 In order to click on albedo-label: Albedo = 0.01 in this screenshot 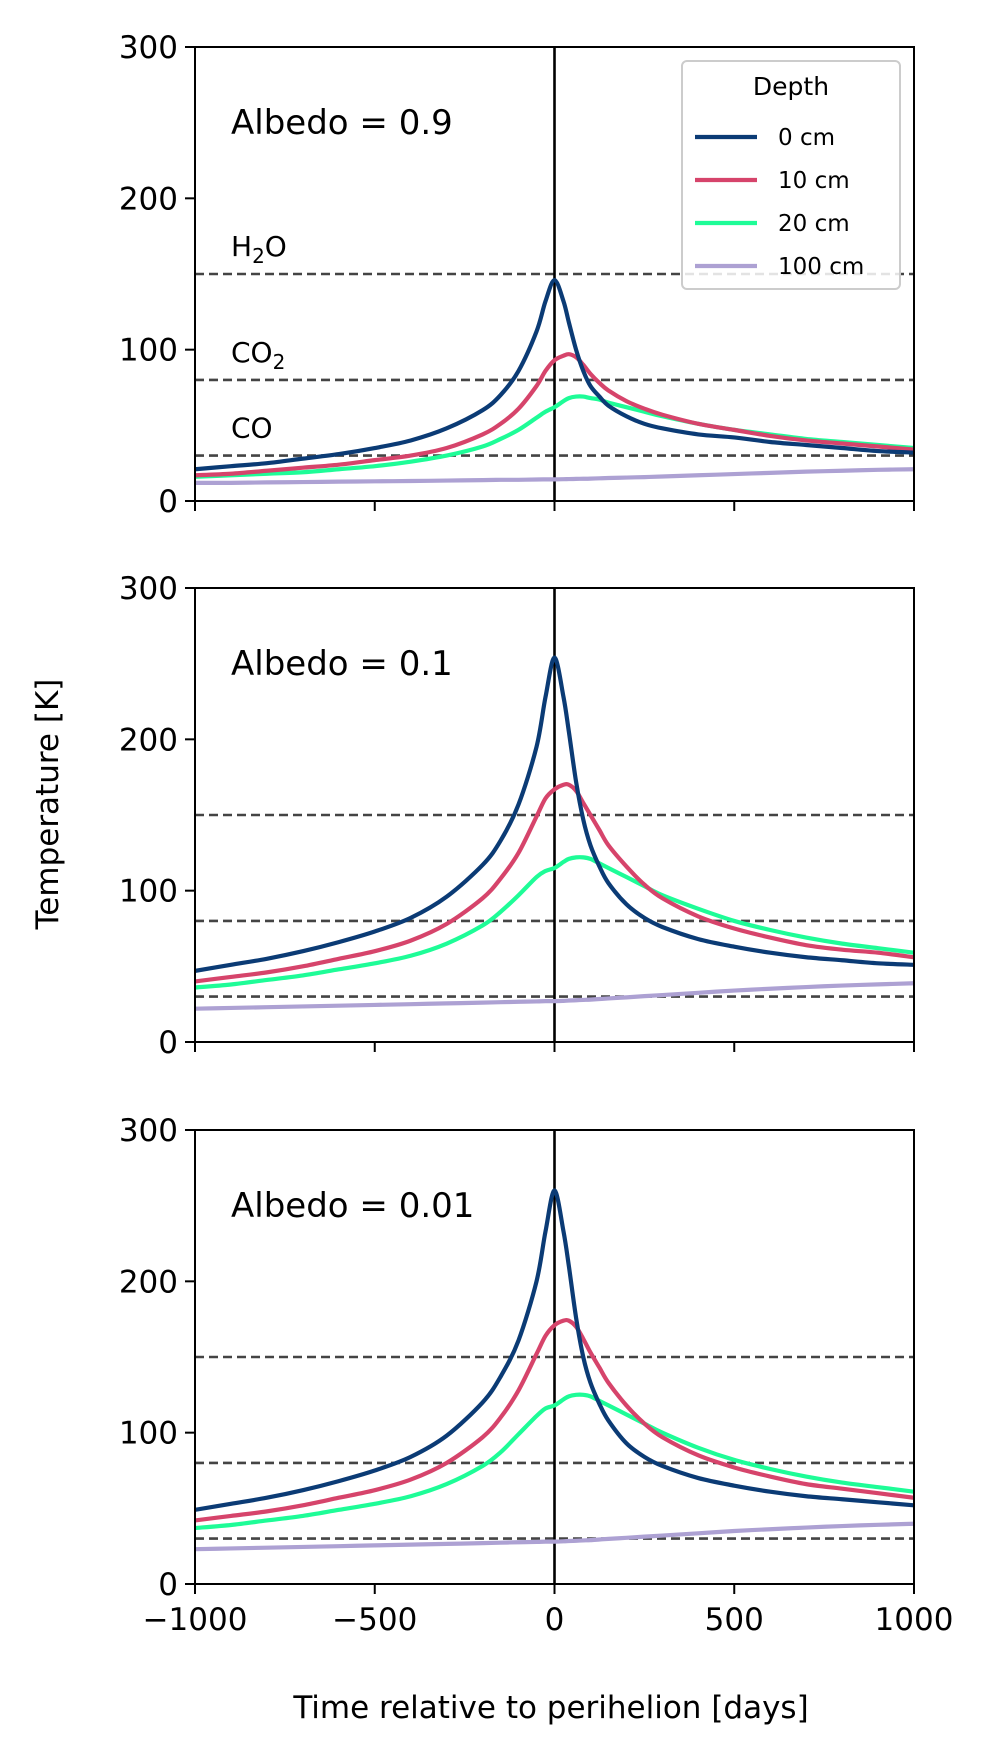, I will do `click(352, 1206)`.